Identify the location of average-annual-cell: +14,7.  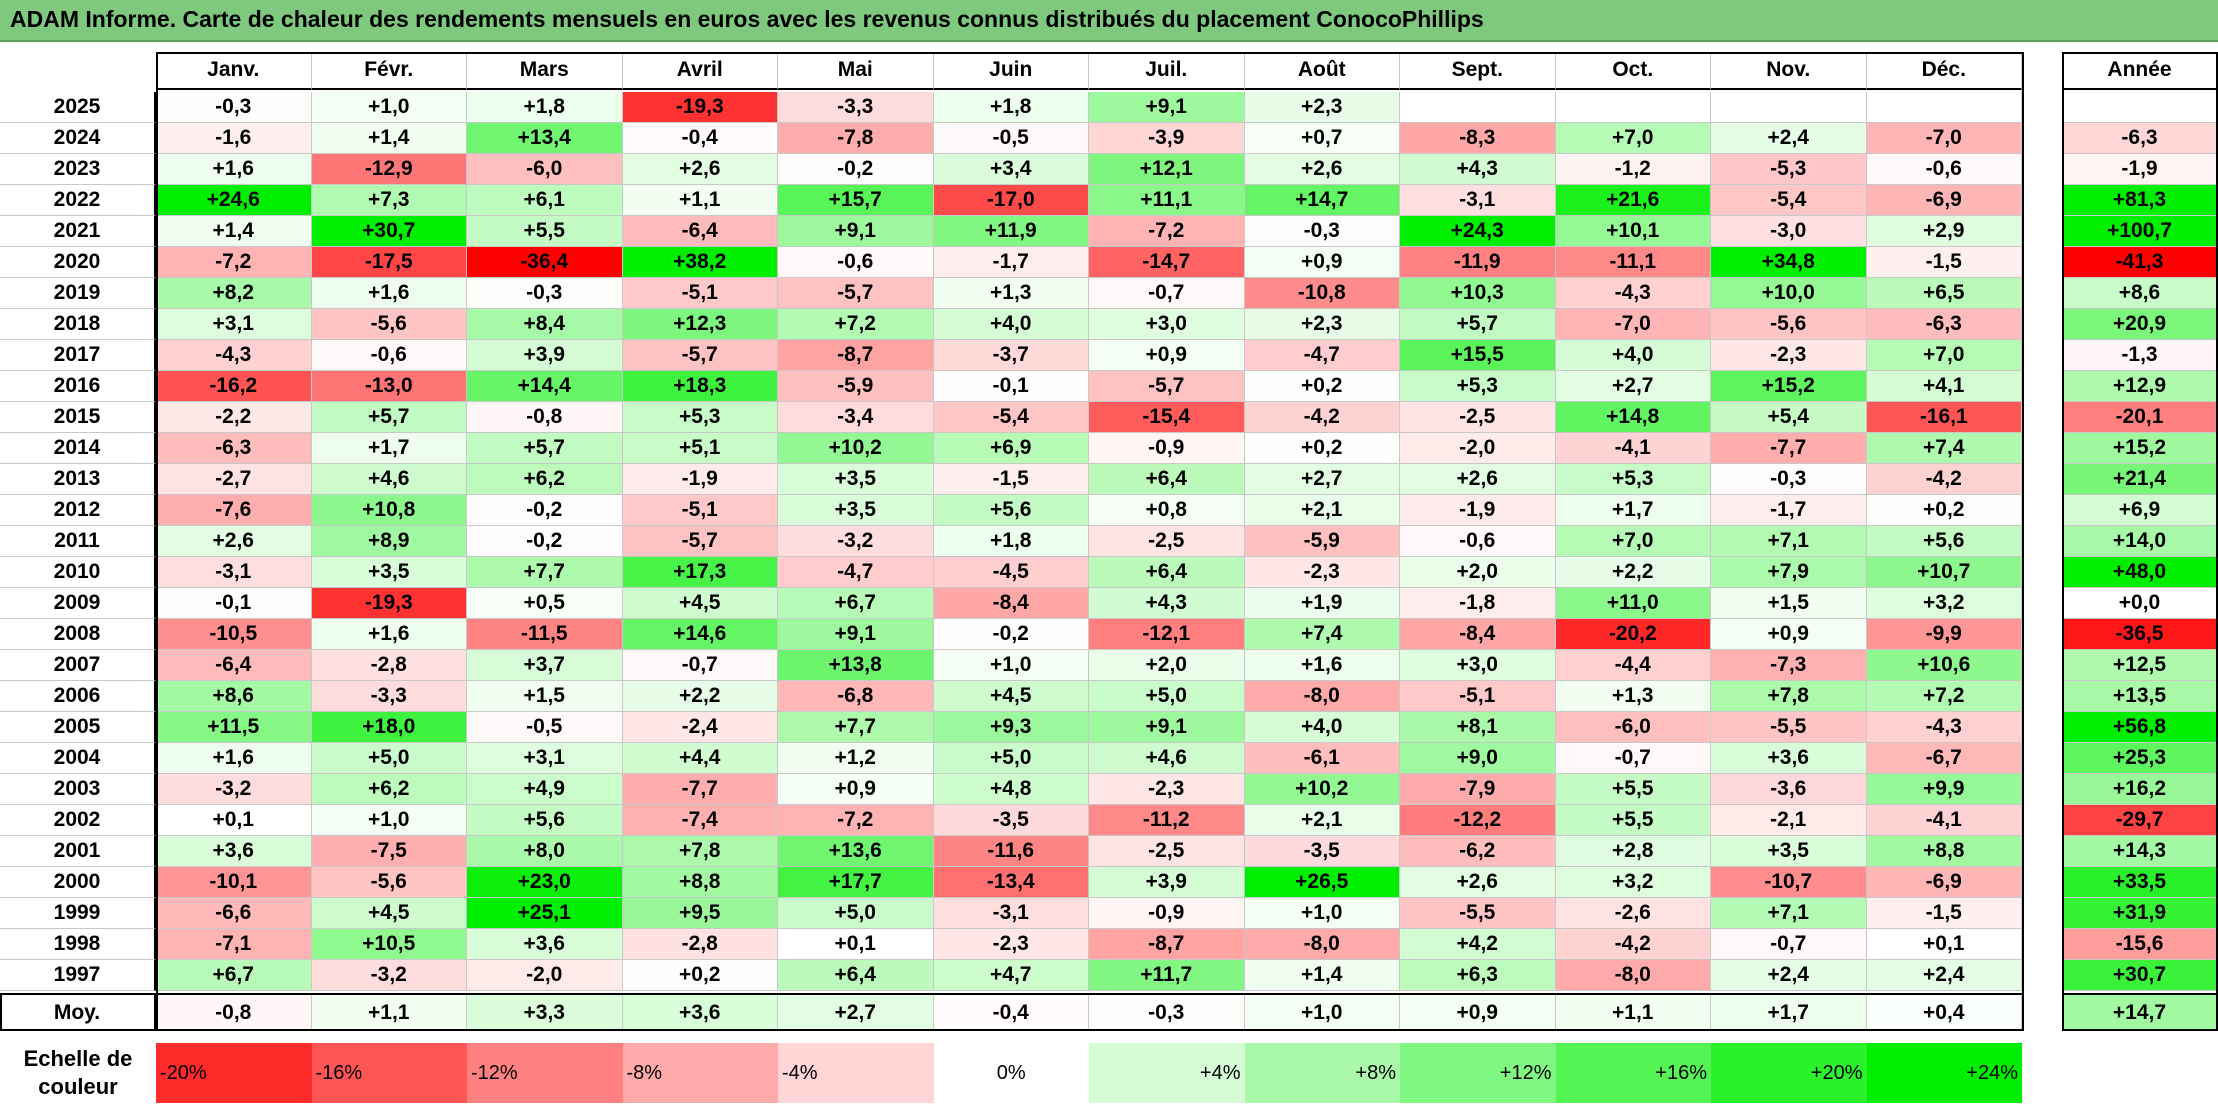
(2140, 1013).